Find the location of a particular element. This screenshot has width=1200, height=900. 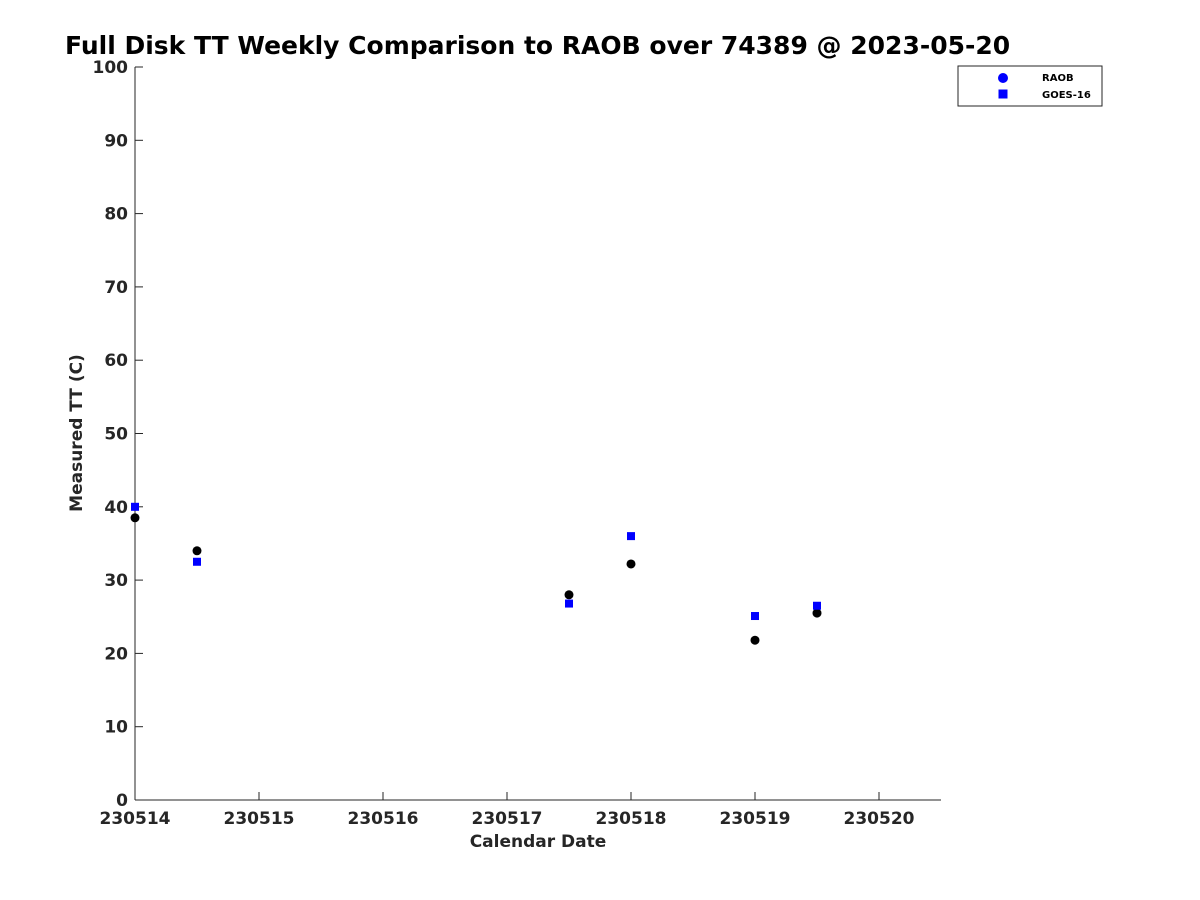

legend-label-raob: RAOB is located at coordinates (1058, 78).